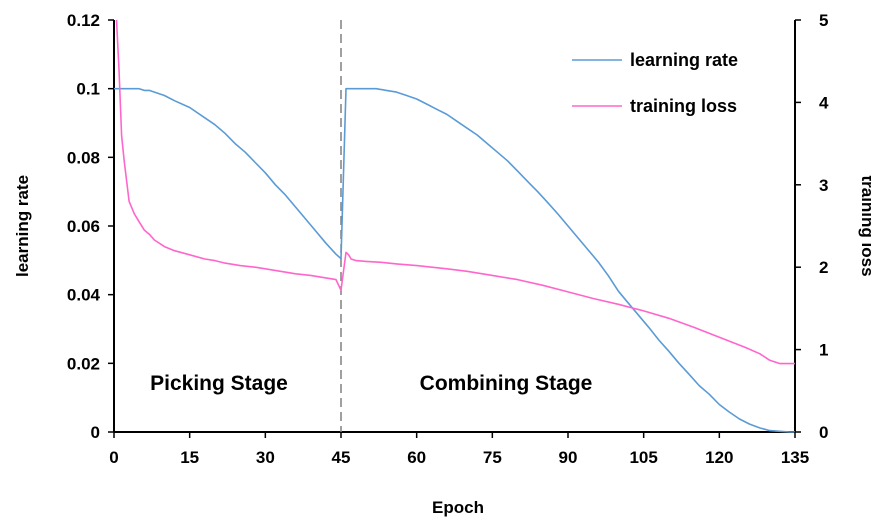 The width and height of the screenshot is (871, 521). Describe the element at coordinates (824, 102) in the screenshot. I see `y-right-tick-label: 4` at that location.